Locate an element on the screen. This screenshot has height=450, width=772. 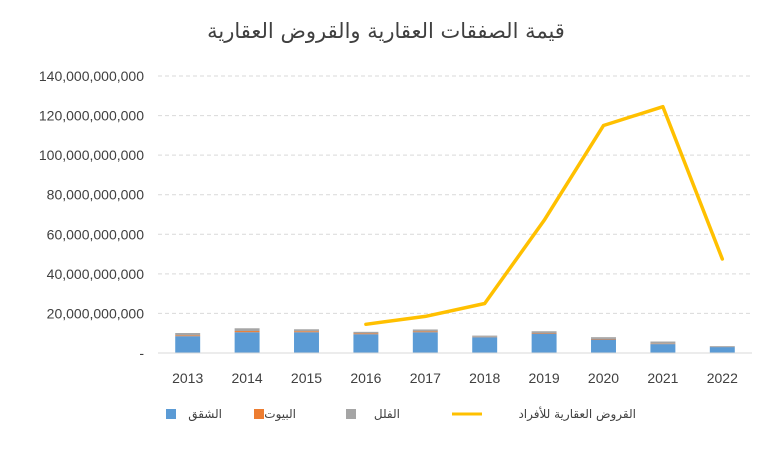
bar-الشقق-2013 is located at coordinates (188, 344).